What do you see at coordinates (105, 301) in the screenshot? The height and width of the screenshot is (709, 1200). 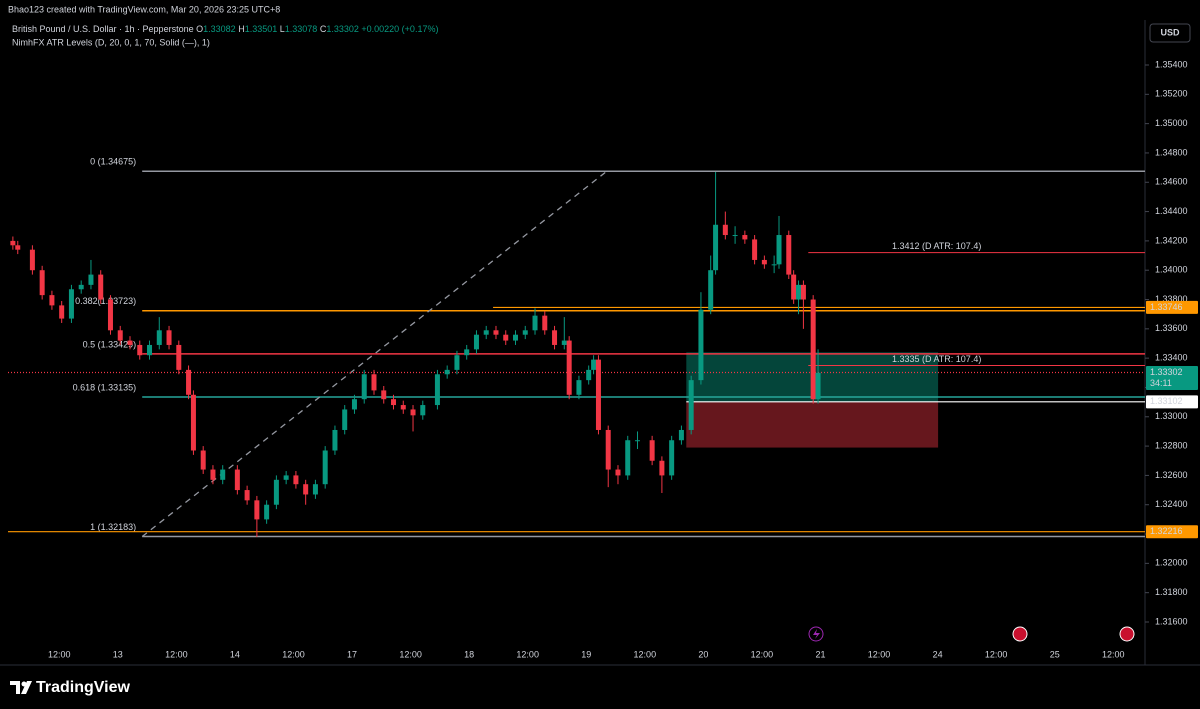 I see `fib-label: 0.382(1.33723)` at bounding box center [105, 301].